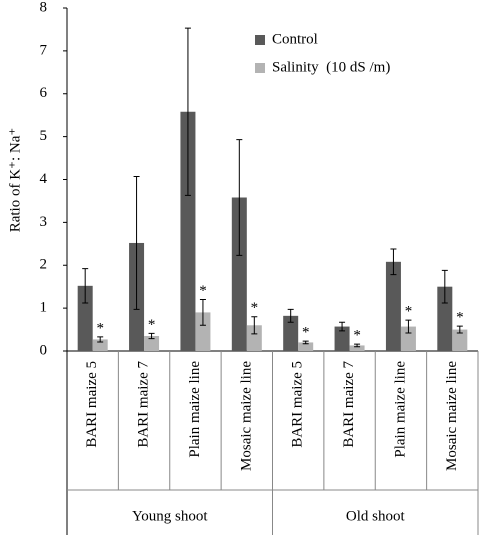 Image resolution: width=484 pixels, height=536 pixels. Describe the element at coordinates (170, 516) in the screenshot. I see `group-label: Young shoot` at that location.